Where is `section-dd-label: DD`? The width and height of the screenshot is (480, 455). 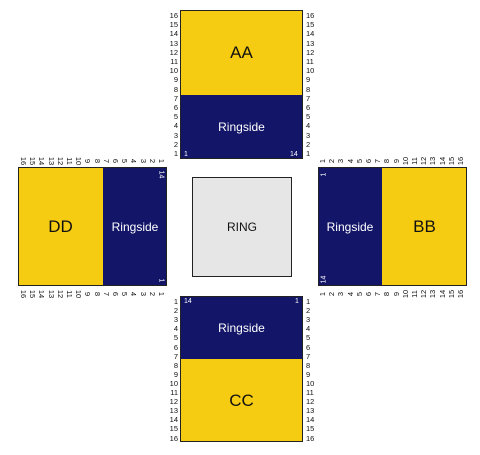 section-dd-label: DD is located at coordinates (60, 226).